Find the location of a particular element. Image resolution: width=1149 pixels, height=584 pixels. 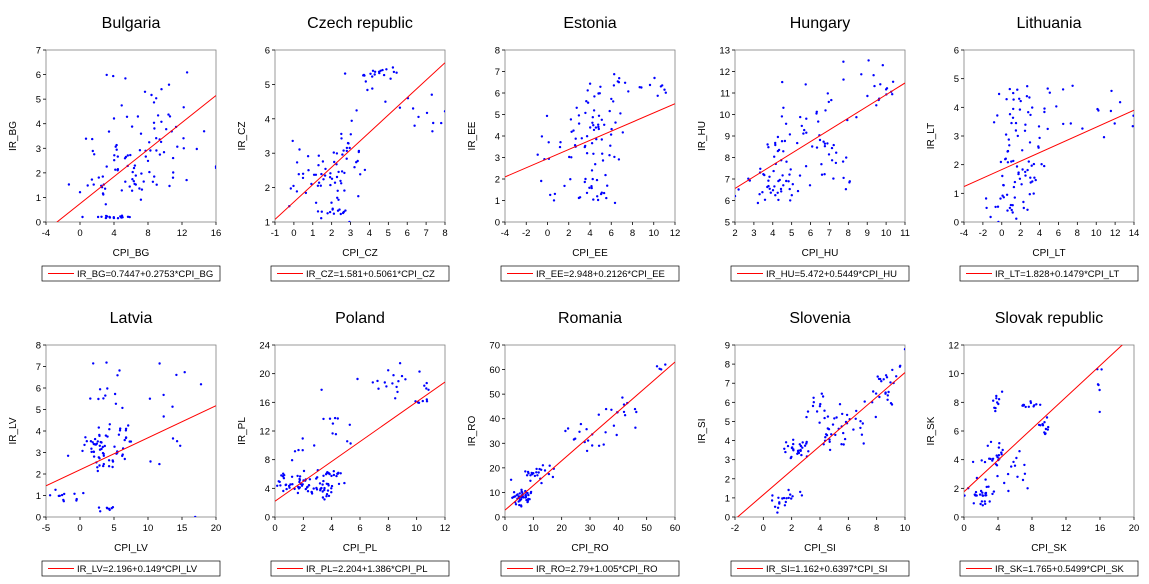

regression-line is located at coordinates (136, 158).